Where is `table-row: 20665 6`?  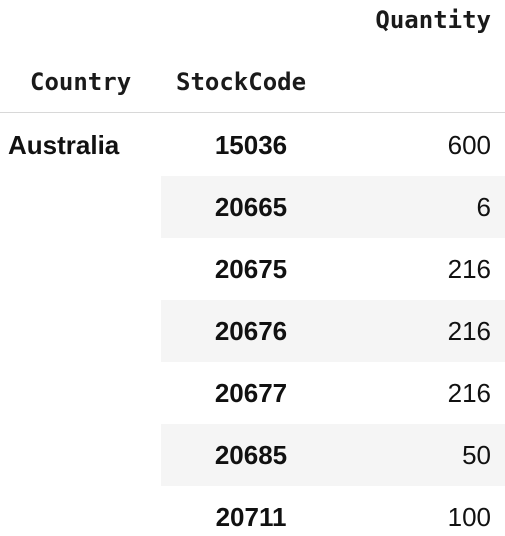 table-row: 20665 6 is located at coordinates (252, 207).